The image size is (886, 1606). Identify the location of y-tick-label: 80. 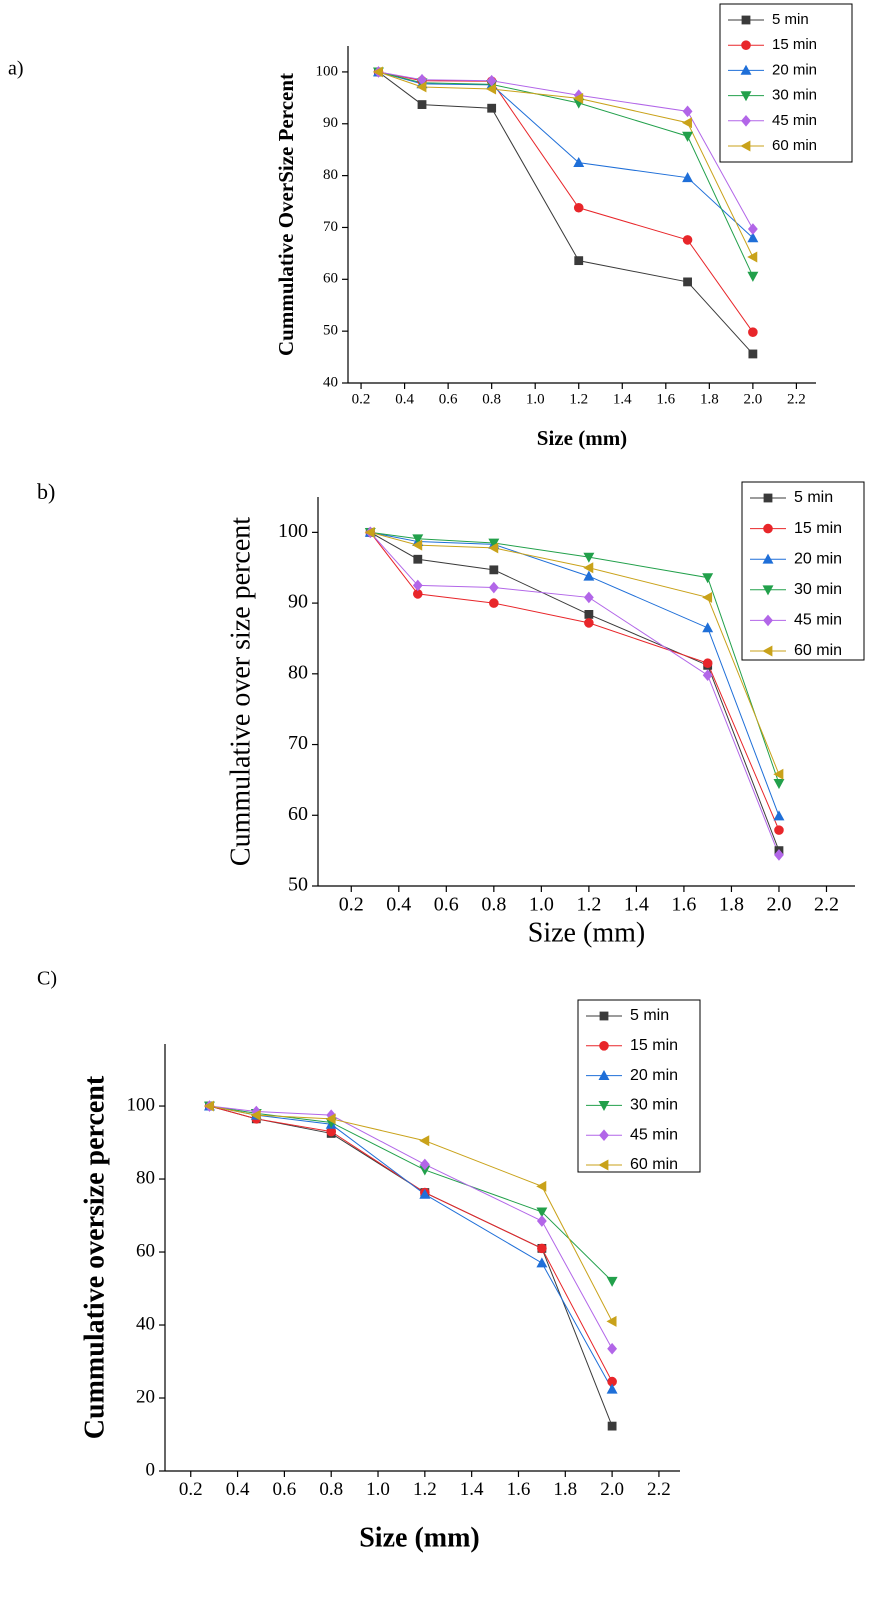
(330, 175).